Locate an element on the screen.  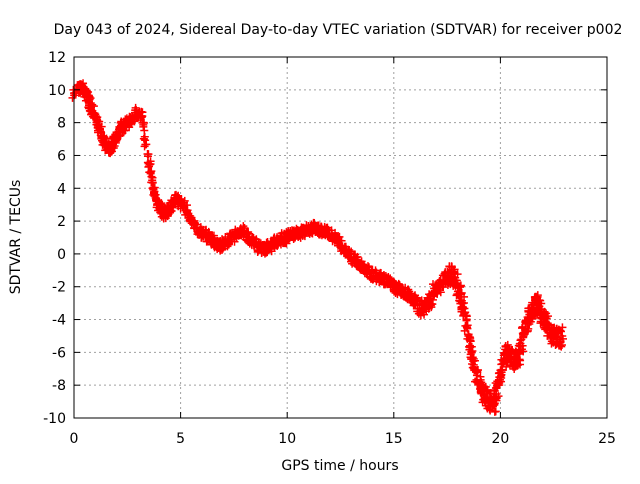
y-tick-label: -6 is located at coordinates (59, 353).